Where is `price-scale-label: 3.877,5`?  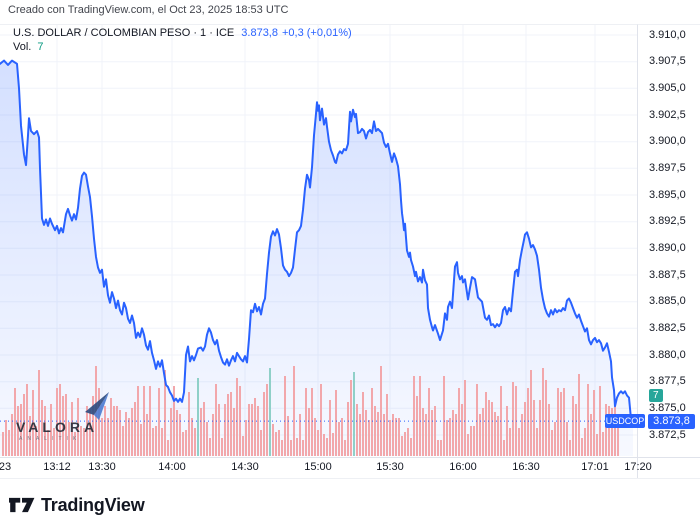
price-scale-label: 3.877,5 is located at coordinates (667, 381).